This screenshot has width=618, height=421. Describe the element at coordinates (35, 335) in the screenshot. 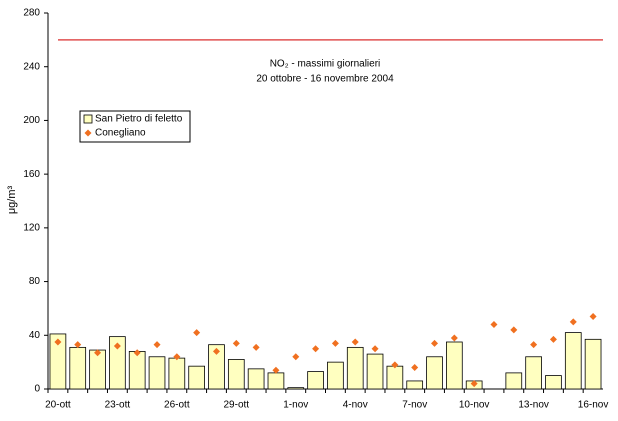

I see `y-tick-label: 40` at that location.